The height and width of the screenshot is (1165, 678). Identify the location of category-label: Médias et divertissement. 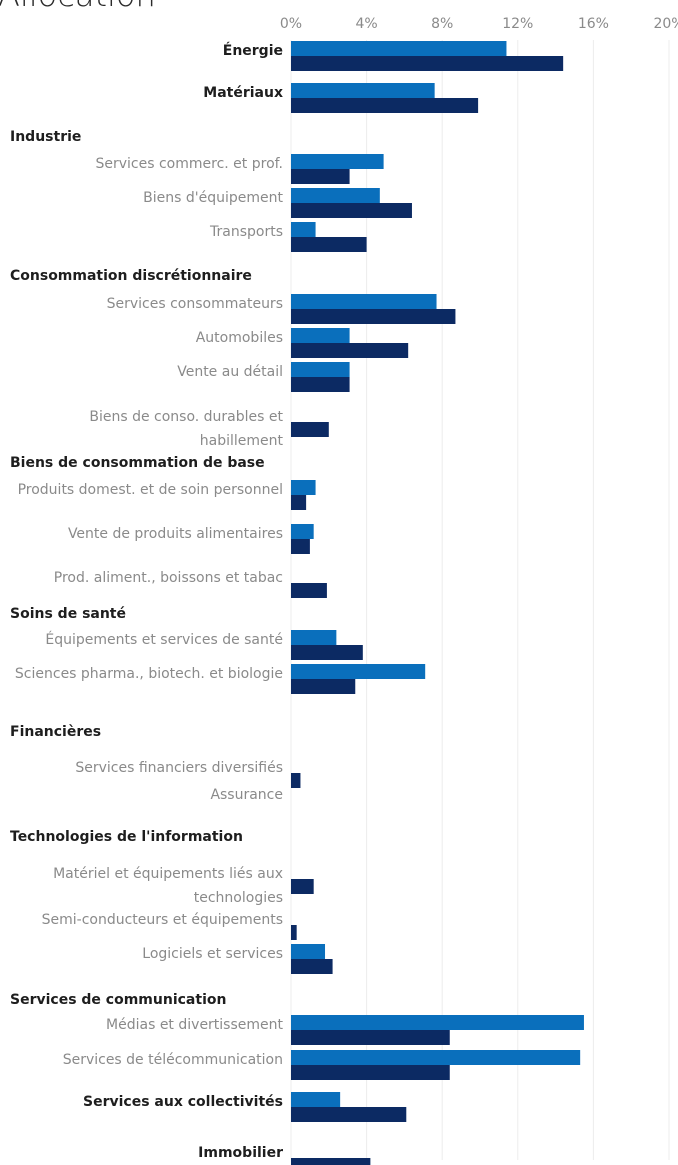
(194, 1025).